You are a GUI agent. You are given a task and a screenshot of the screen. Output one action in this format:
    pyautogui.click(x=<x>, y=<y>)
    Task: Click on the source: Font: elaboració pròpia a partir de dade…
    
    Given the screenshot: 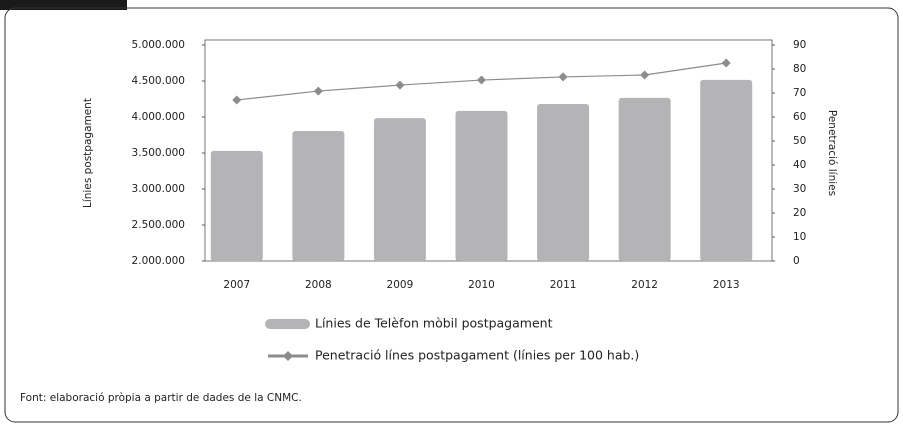 What is the action you would take?
    pyautogui.click(x=161, y=398)
    